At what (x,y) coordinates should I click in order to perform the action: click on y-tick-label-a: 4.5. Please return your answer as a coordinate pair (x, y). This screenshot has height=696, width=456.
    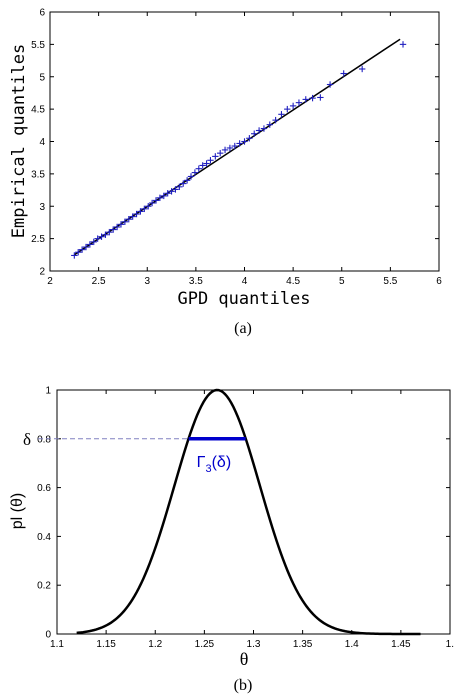
    Looking at the image, I should click on (38, 110).